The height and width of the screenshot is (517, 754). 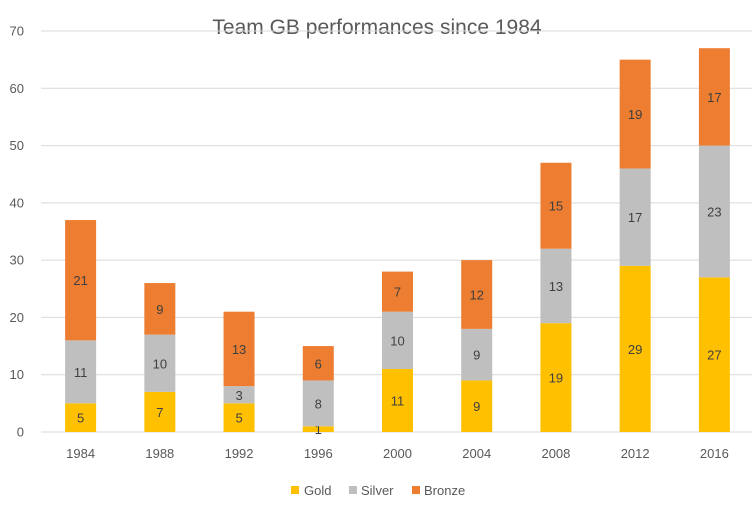 I want to click on x-tick-label: 1988, so click(x=159, y=453).